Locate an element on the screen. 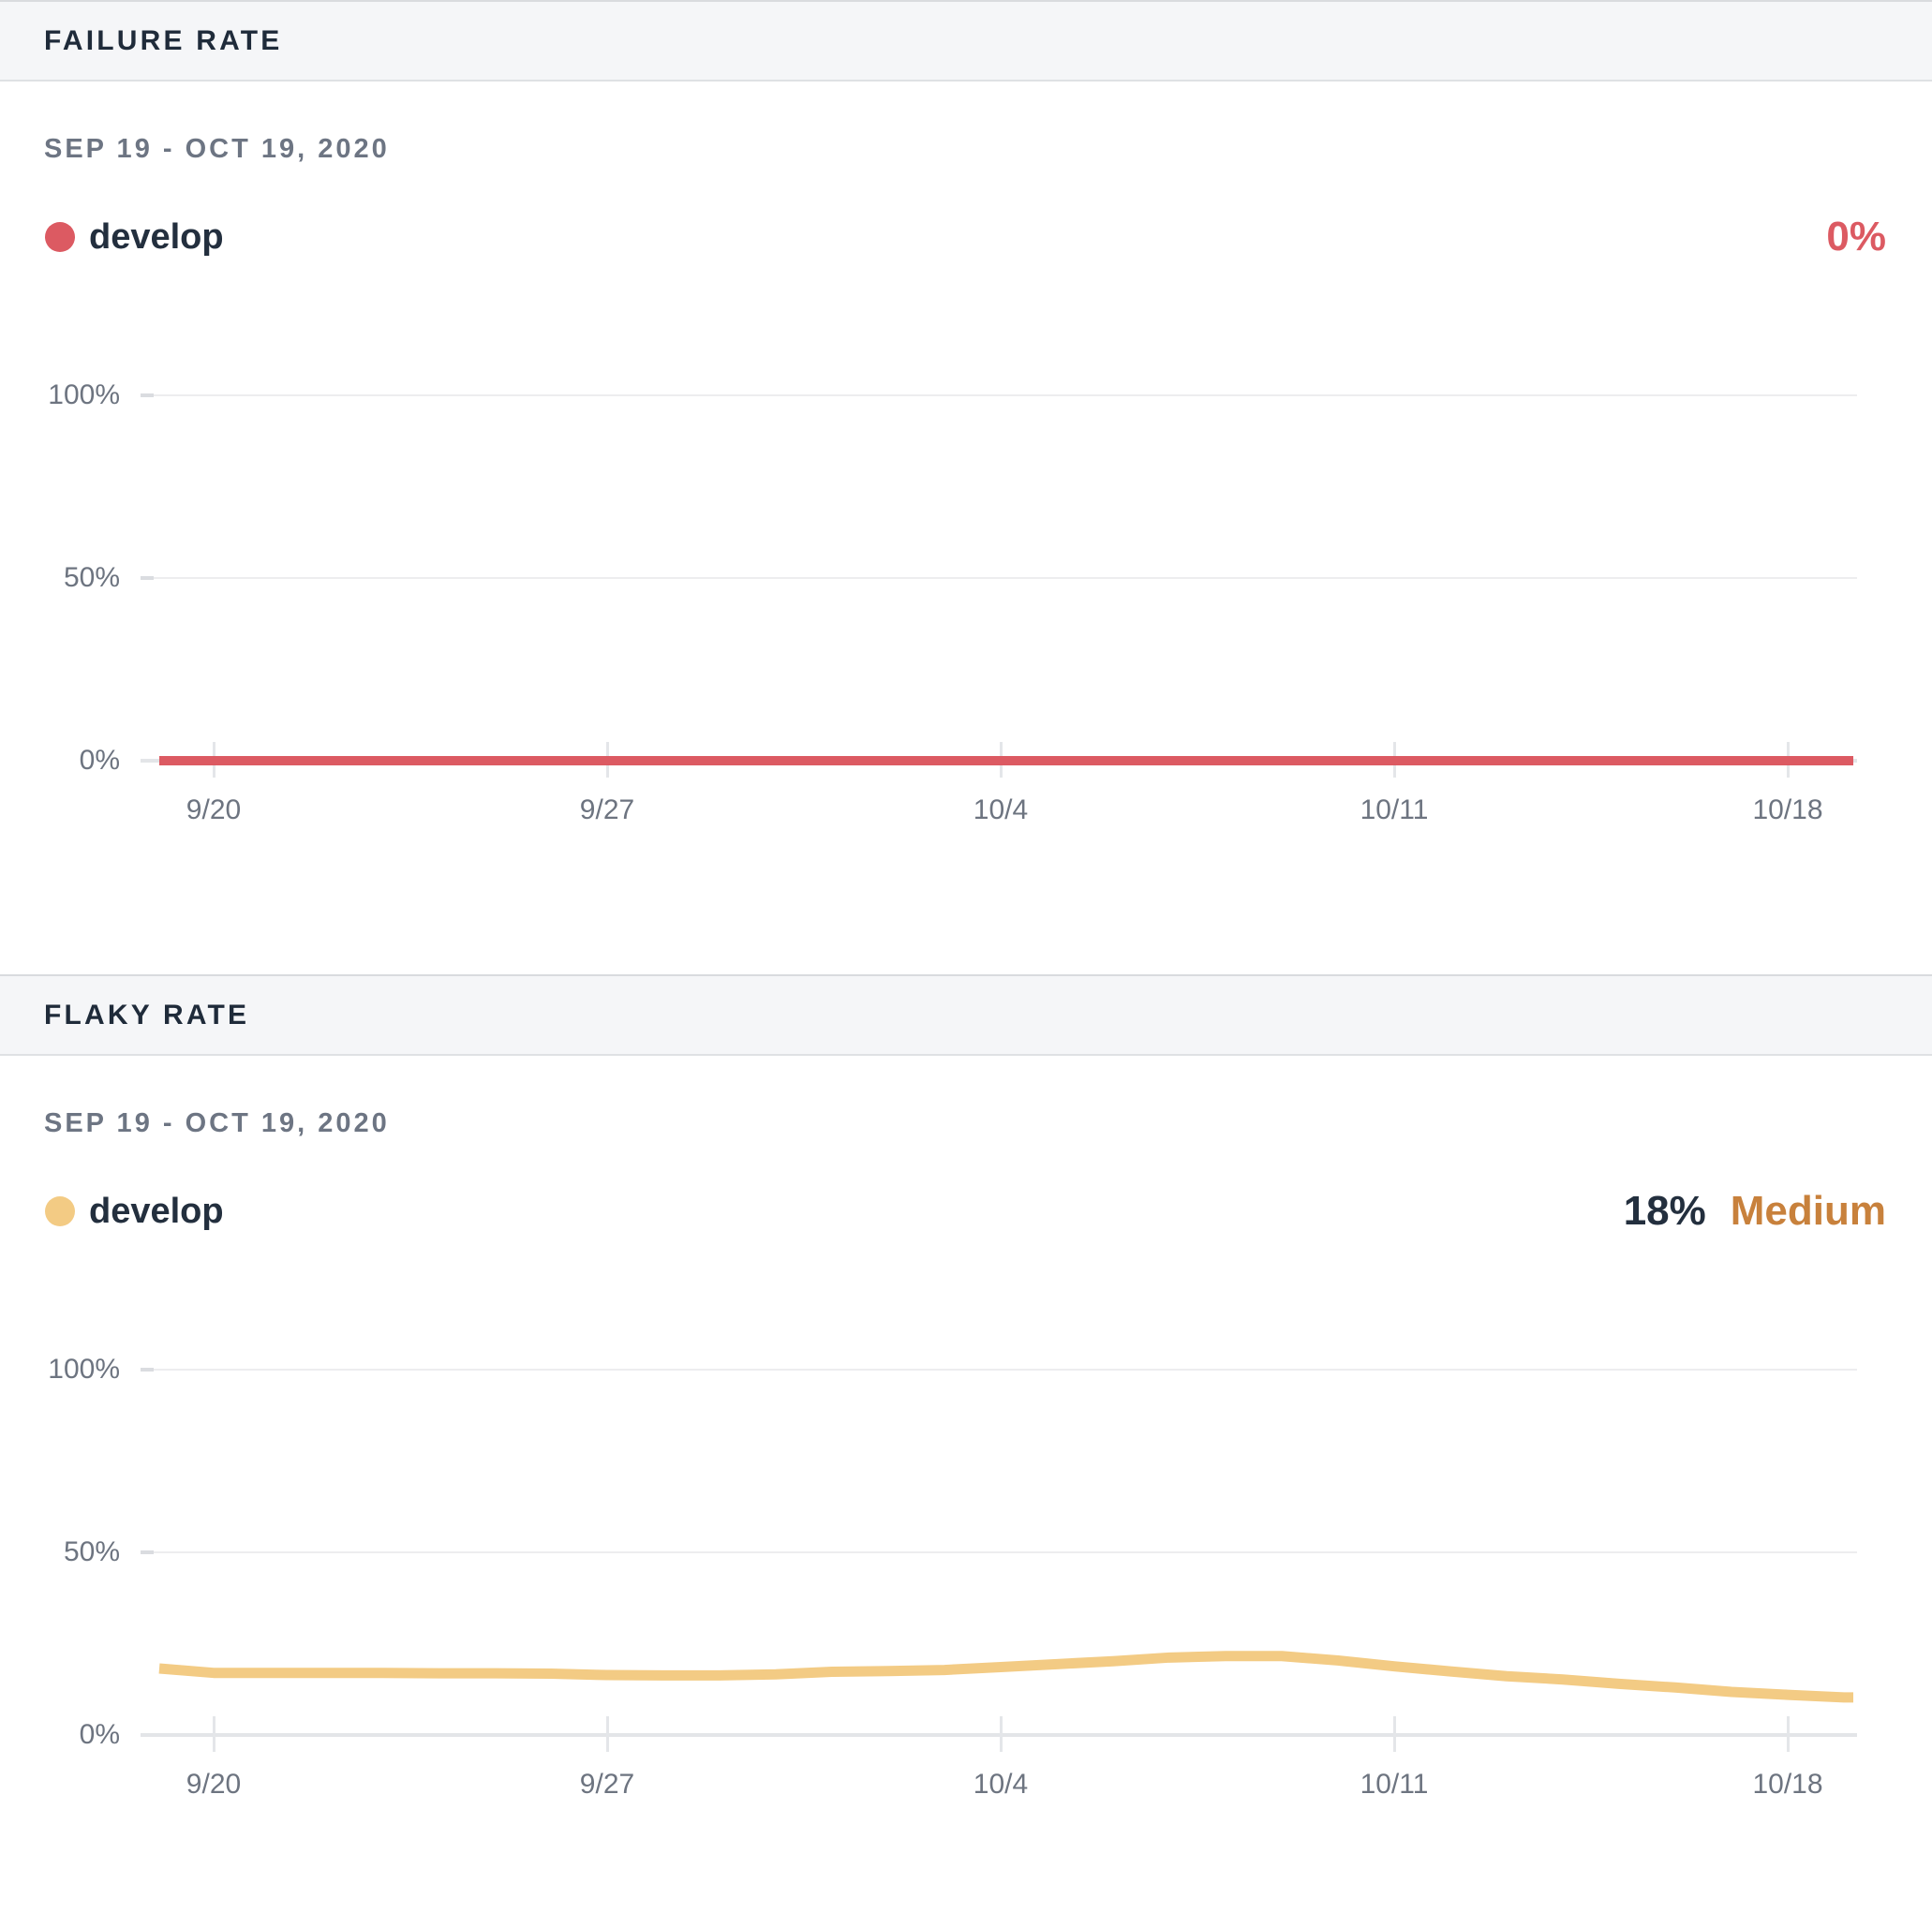 The image size is (1932, 1913). flaky-series-dot-icon is located at coordinates (60, 1211).